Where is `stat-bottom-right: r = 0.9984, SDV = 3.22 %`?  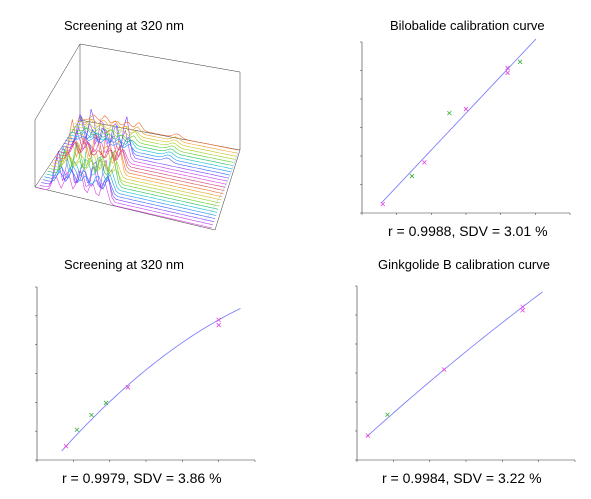
stat-bottom-right: r = 0.9984, SDV = 3.22 % is located at coordinates (462, 478).